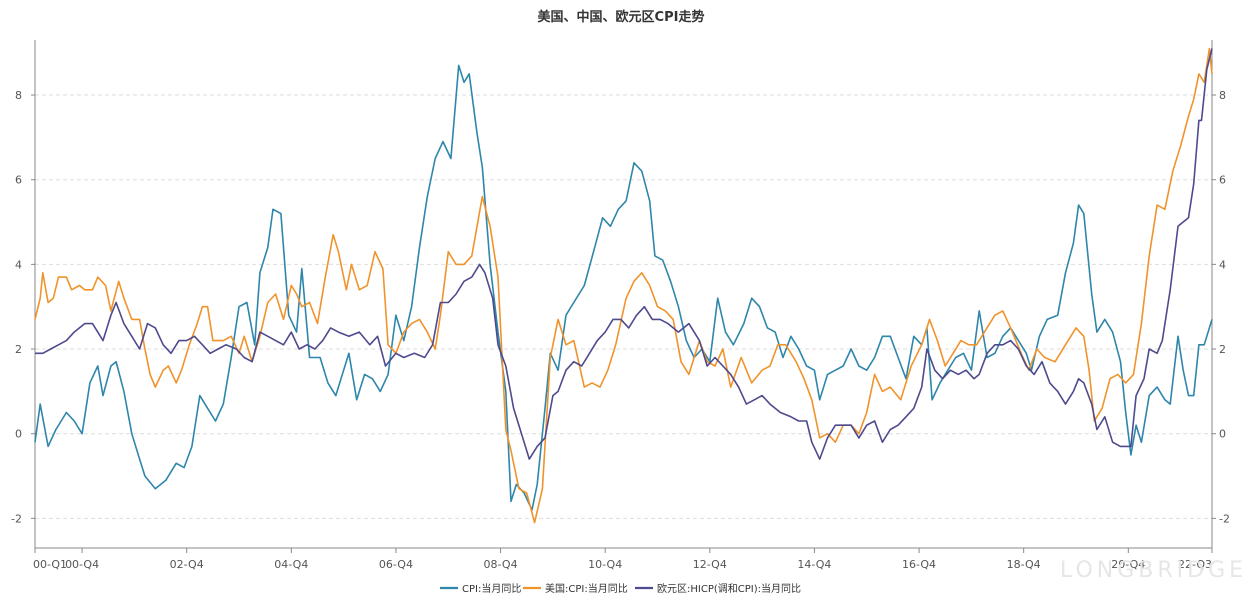 Image resolution: width=1243 pixels, height=598 pixels. I want to click on legend-item: 美国:CPI:当月同比, so click(575, 588).